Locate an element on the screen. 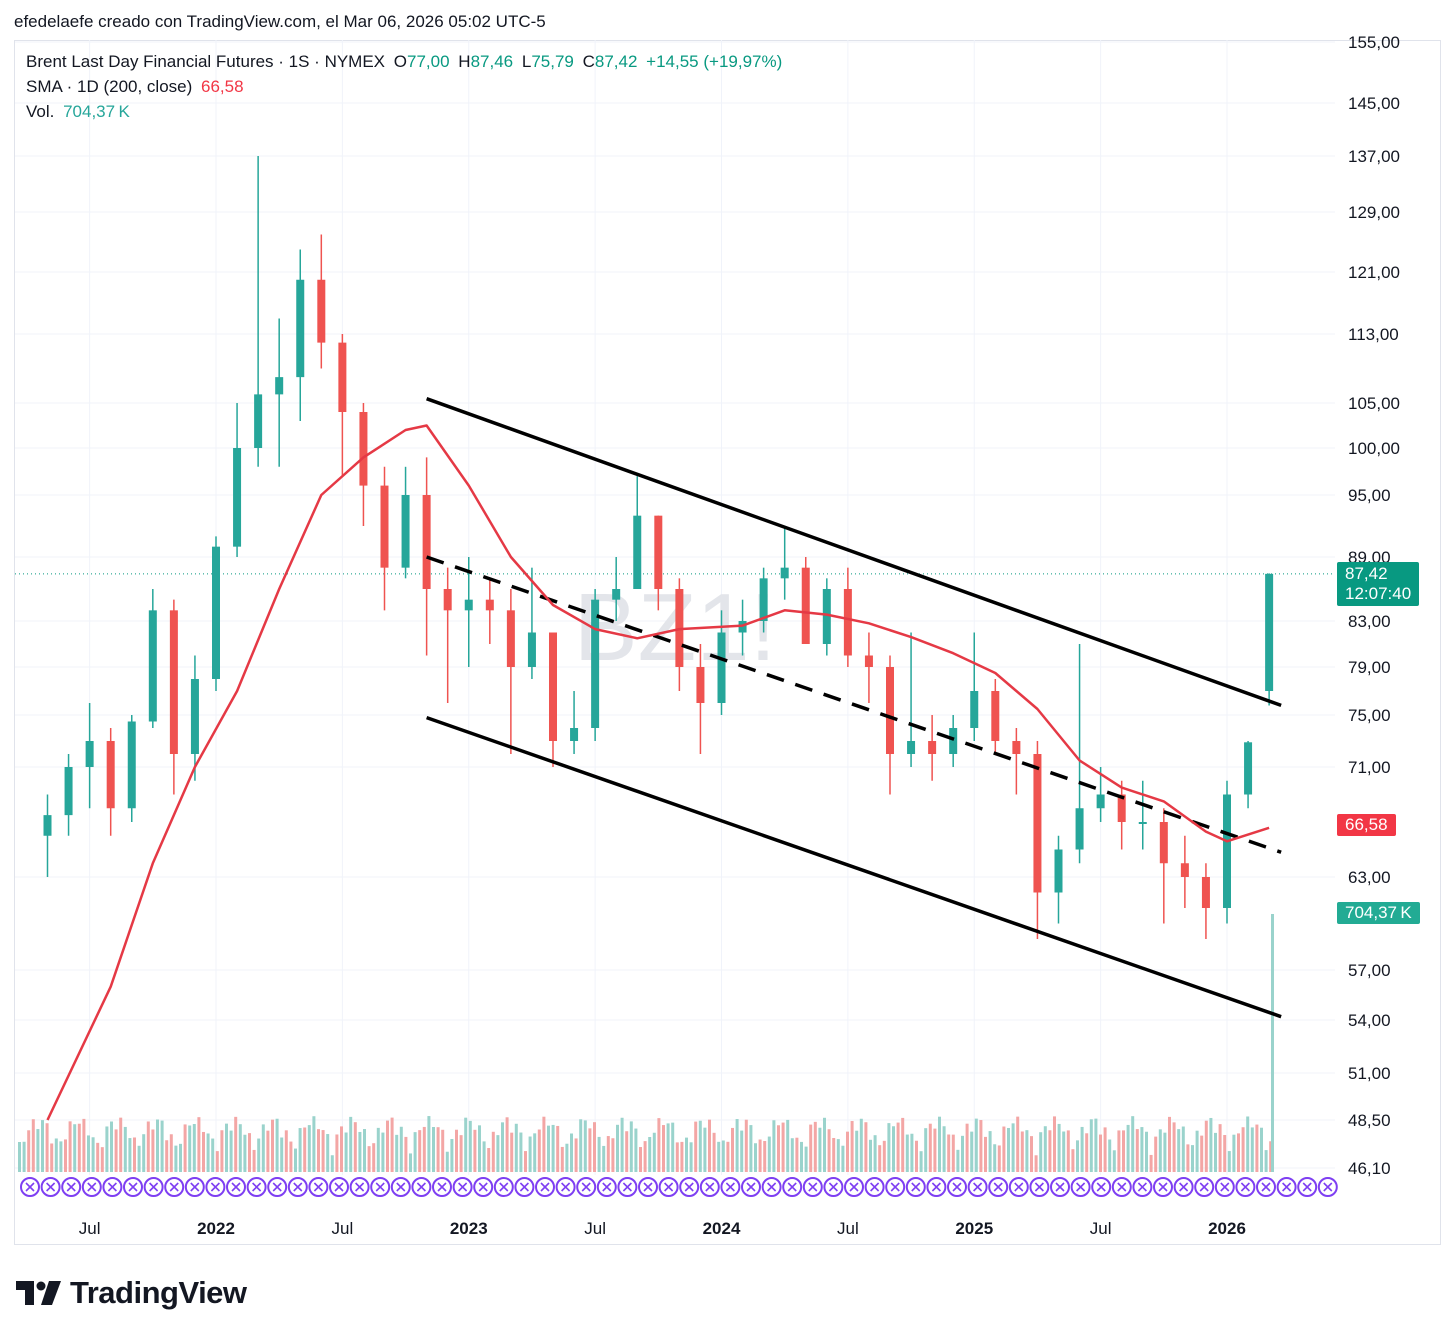 Image resolution: width=1456 pixels, height=1335 pixels. y-axis-tick-label: 100,00 is located at coordinates (1374, 448).